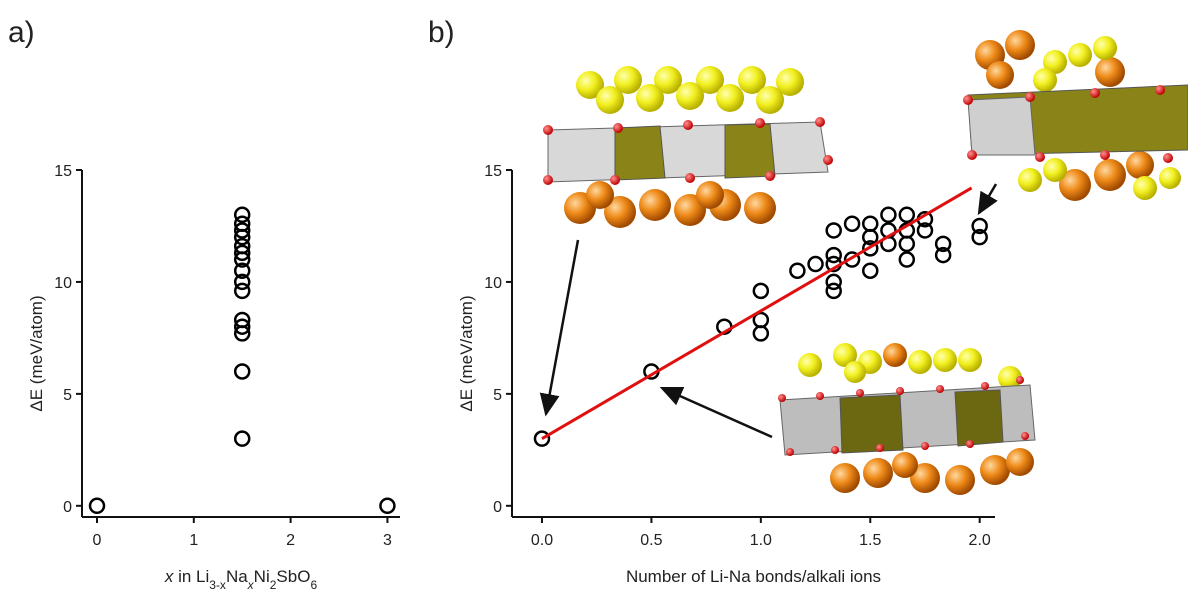 This screenshot has height=590, width=1188. I want to click on x-axis-label: Number of Li-Na bonds/alkali ions, so click(753, 576).